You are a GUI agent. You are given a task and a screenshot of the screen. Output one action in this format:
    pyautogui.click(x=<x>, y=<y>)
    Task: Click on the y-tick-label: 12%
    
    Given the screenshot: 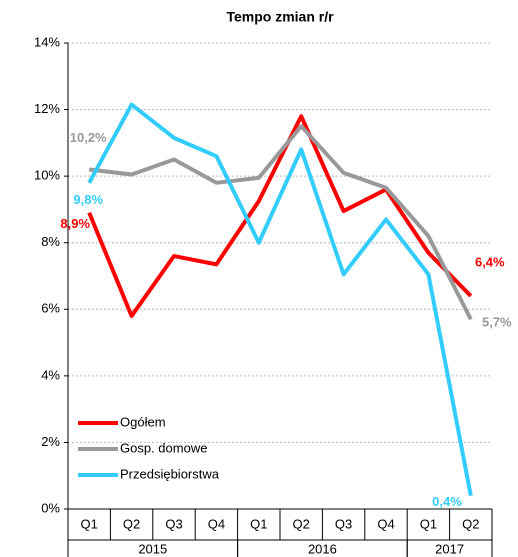 What is the action you would take?
    pyautogui.click(x=47, y=108)
    